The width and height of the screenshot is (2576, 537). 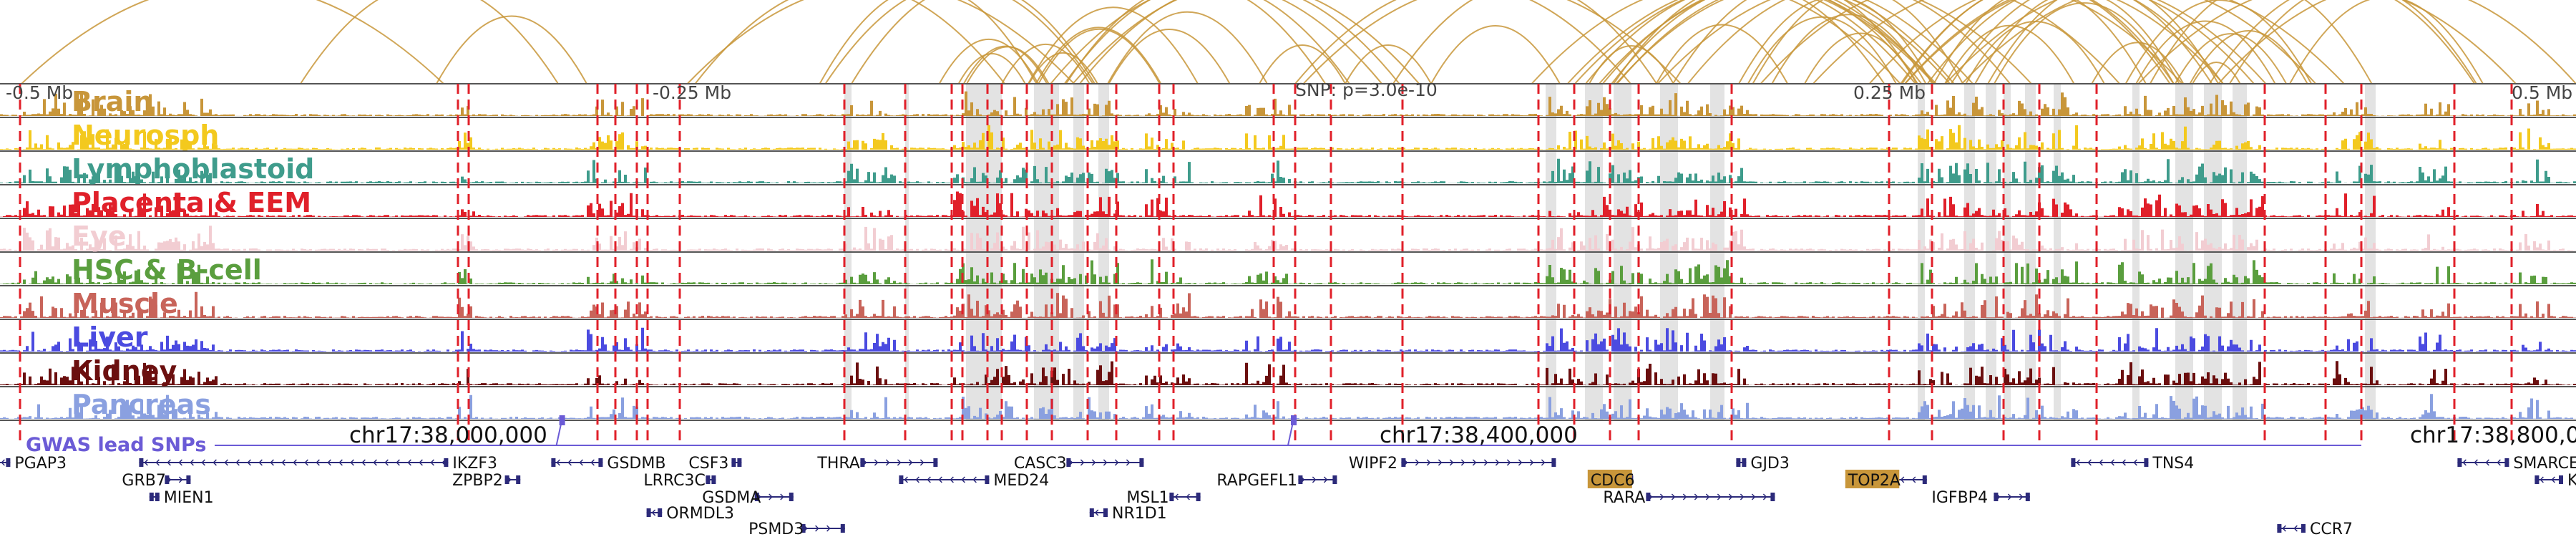 What do you see at coordinates (608, 464) in the screenshot?
I see `gene-gsdmb: GSDMB` at bounding box center [608, 464].